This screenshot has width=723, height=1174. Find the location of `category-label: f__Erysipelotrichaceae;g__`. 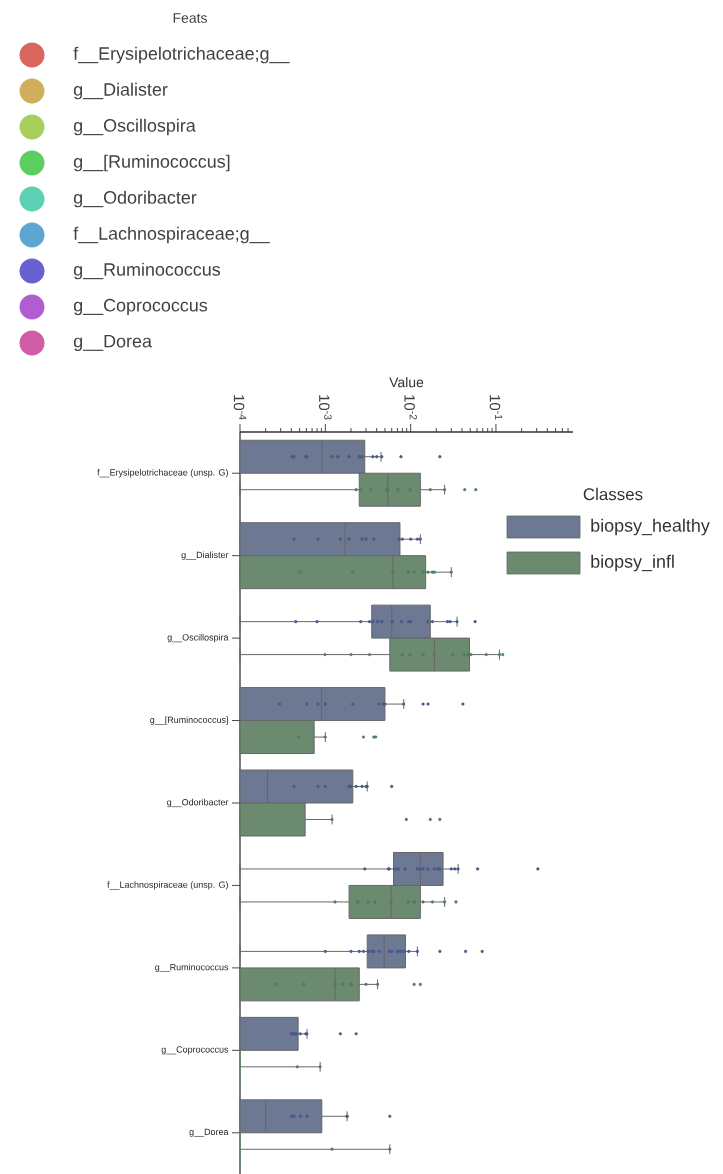

category-label: f__Erysipelotrichaceae;g__ is located at coordinates (181, 55).